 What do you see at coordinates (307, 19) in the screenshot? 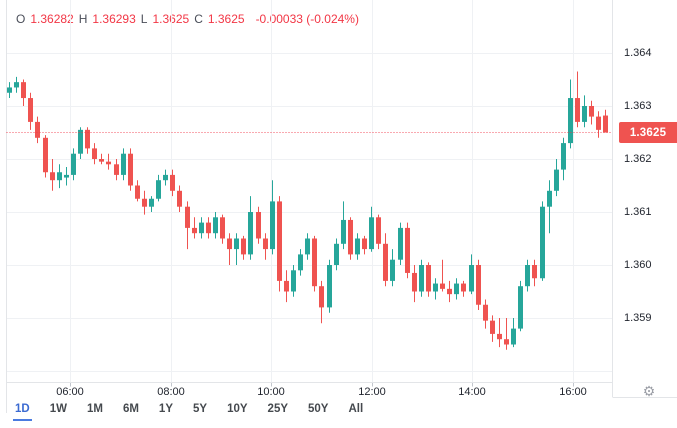
I see `change-value: -0.00033 (-0.024%)` at bounding box center [307, 19].